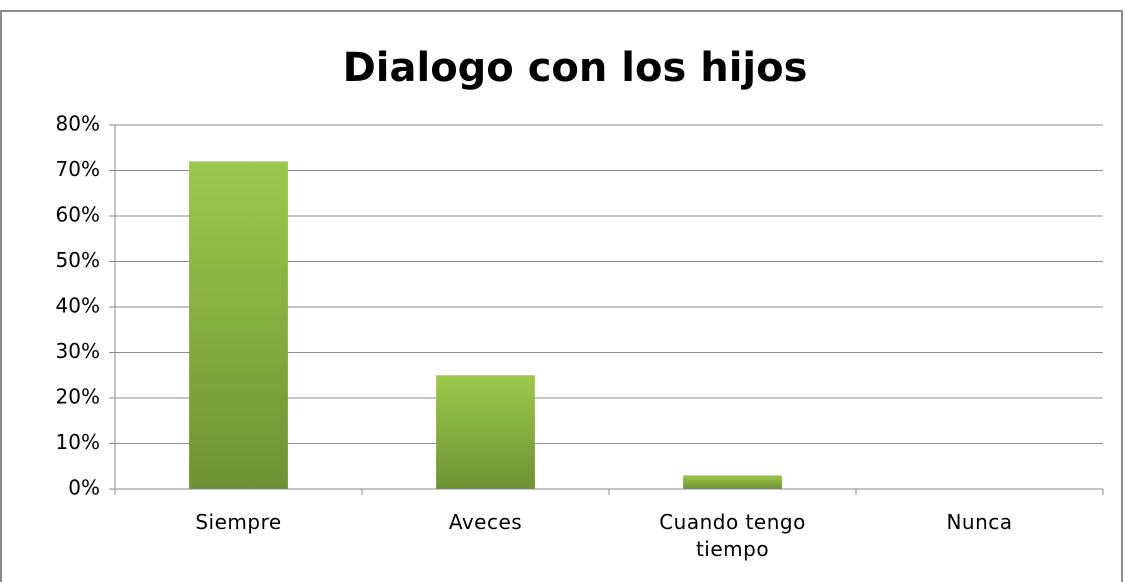 Image resolution: width=1125 pixels, height=582 pixels. I want to click on x-tick-label: Cuando tengo tiempo, so click(732, 535).